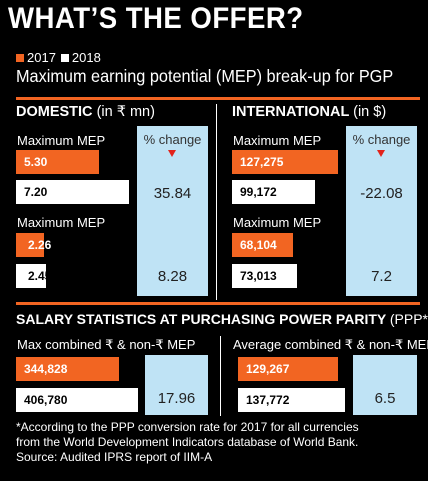 The width and height of the screenshot is (428, 481). I want to click on international-change-a: -22.08, so click(381, 193).